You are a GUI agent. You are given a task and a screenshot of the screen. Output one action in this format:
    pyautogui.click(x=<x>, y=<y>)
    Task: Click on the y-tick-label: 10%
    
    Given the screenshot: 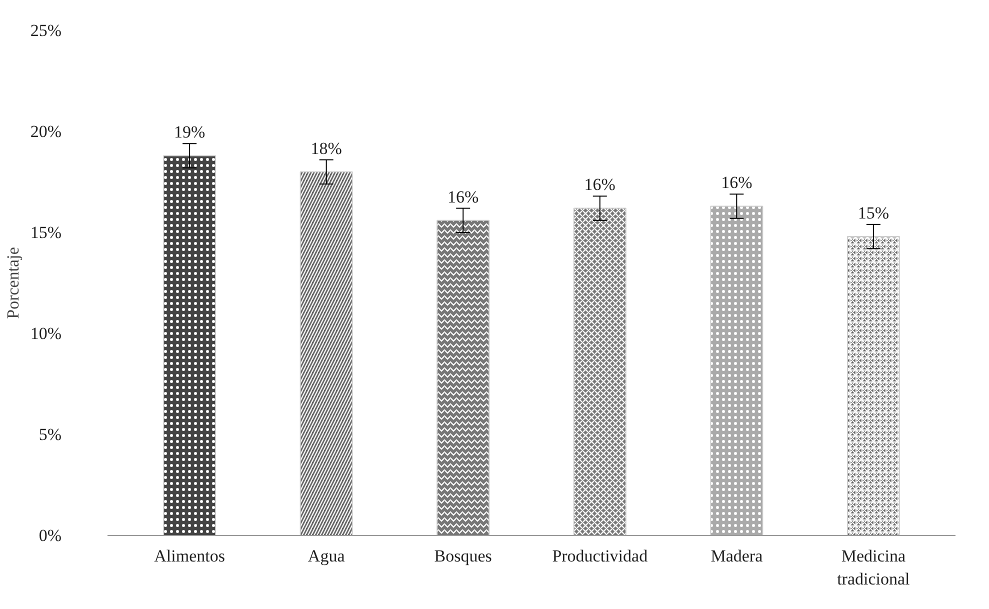 What is the action you would take?
    pyautogui.click(x=46, y=333)
    